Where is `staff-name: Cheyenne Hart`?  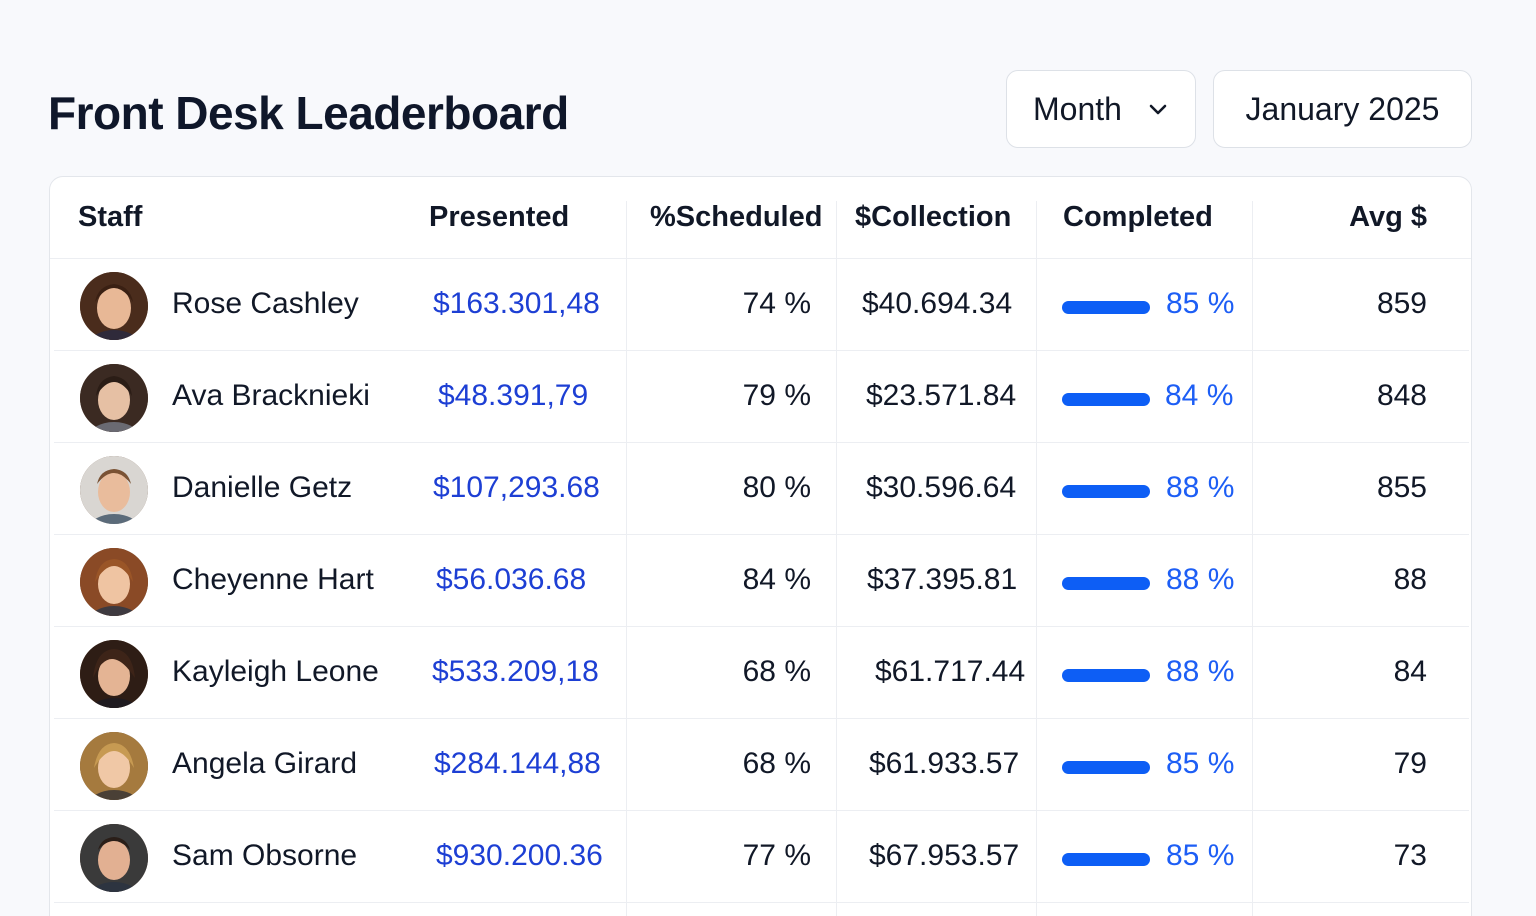 staff-name: Cheyenne Hart is located at coordinates (273, 579).